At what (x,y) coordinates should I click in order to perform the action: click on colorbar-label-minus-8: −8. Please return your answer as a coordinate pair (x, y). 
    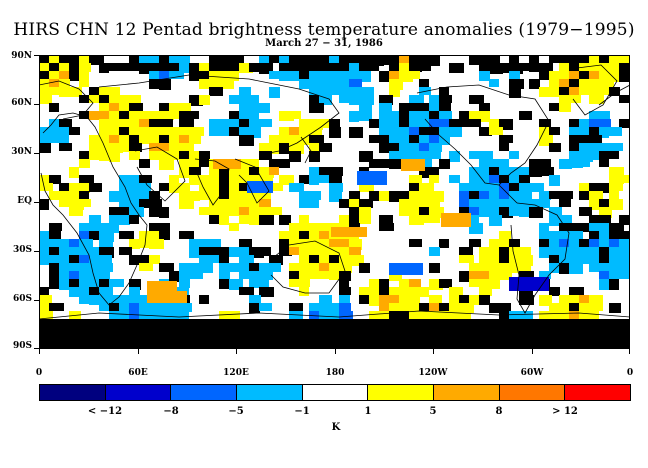
    Looking at the image, I should click on (171, 411).